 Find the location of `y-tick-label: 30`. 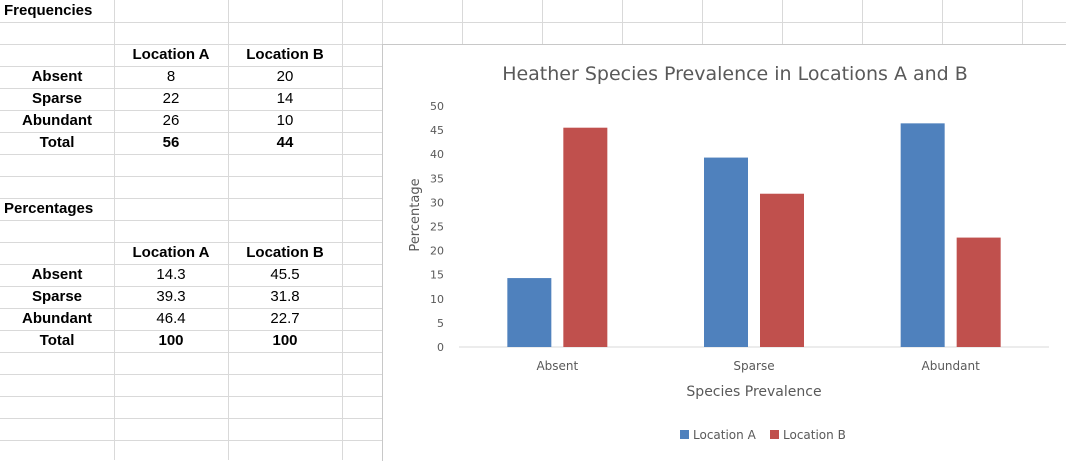

y-tick-label: 30 is located at coordinates (437, 202).